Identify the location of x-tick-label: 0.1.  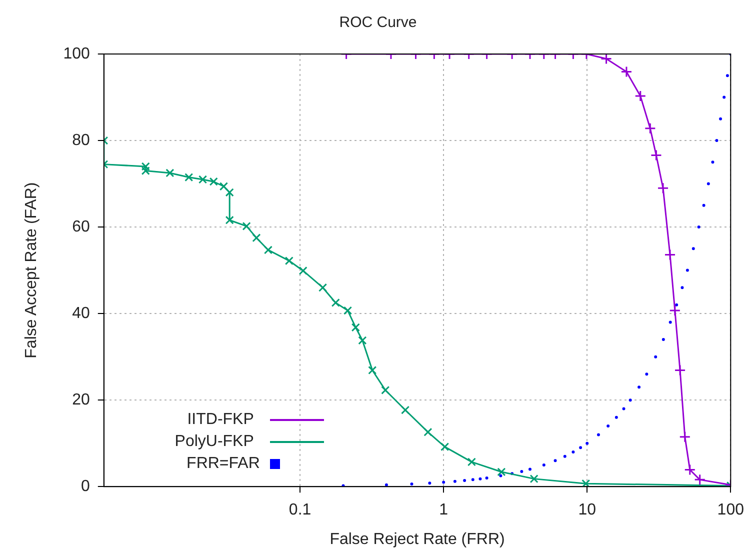
(300, 510).